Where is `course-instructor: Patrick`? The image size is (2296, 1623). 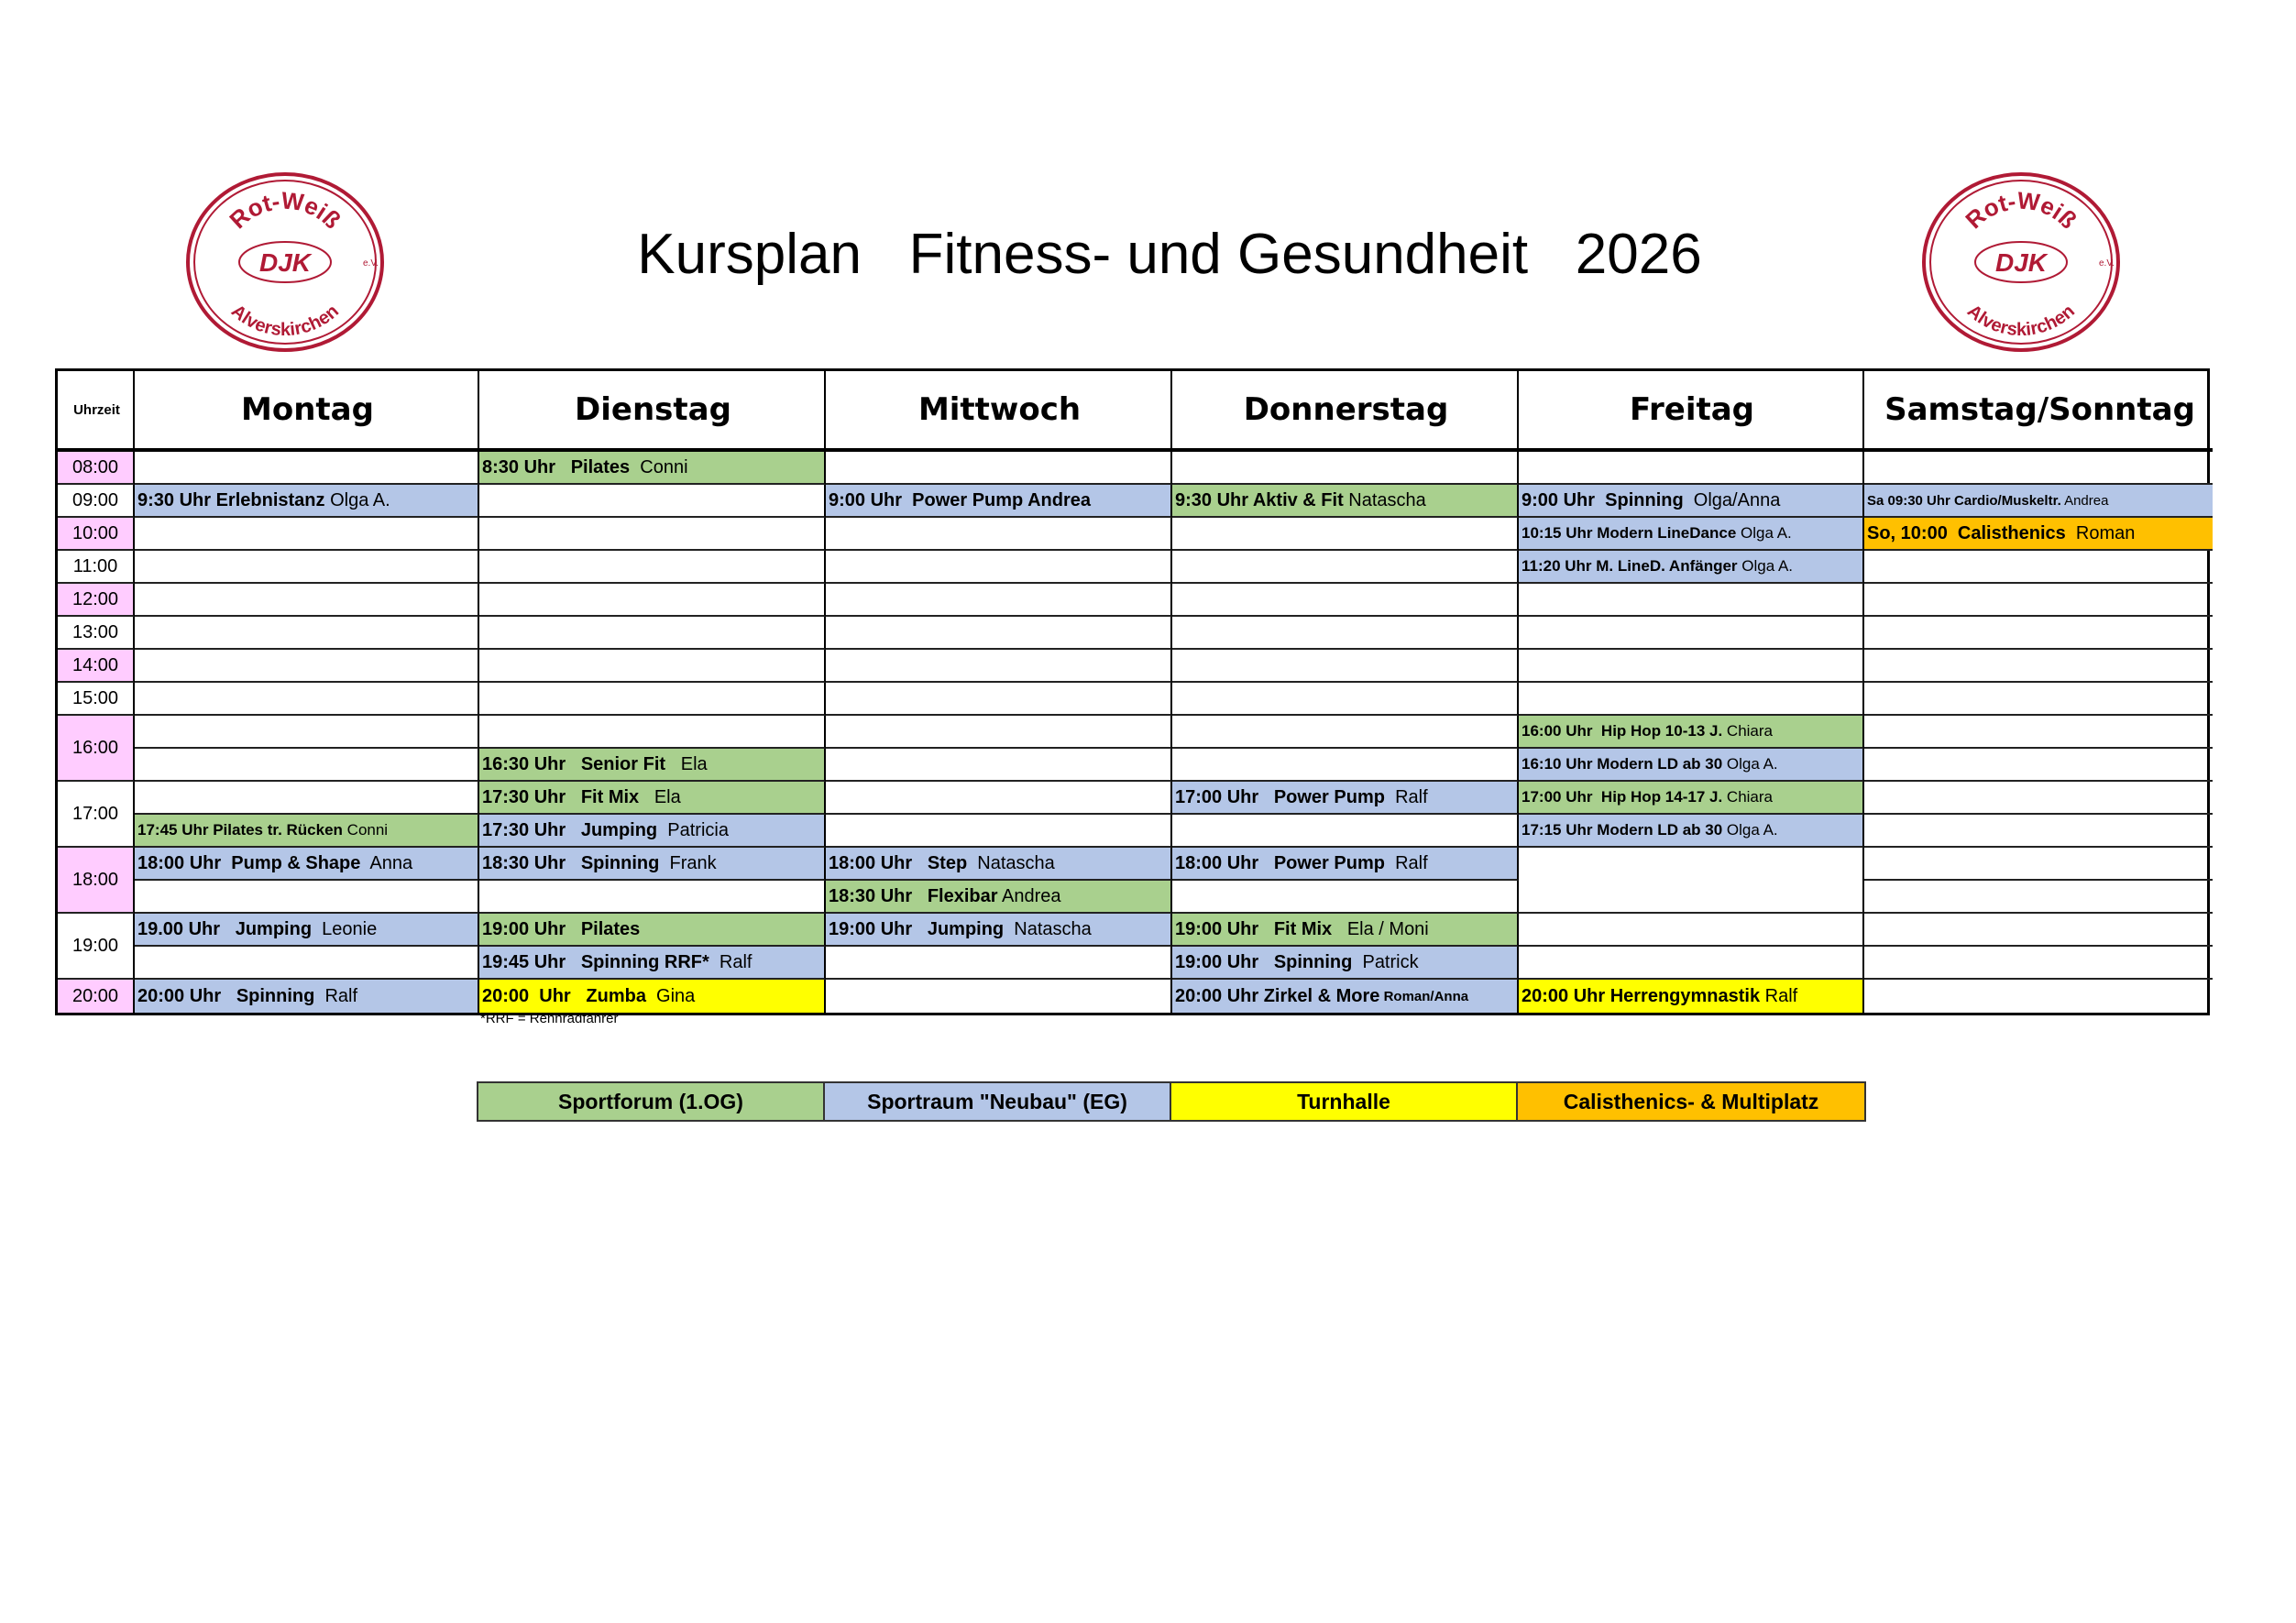 course-instructor: Patrick is located at coordinates (1385, 962).